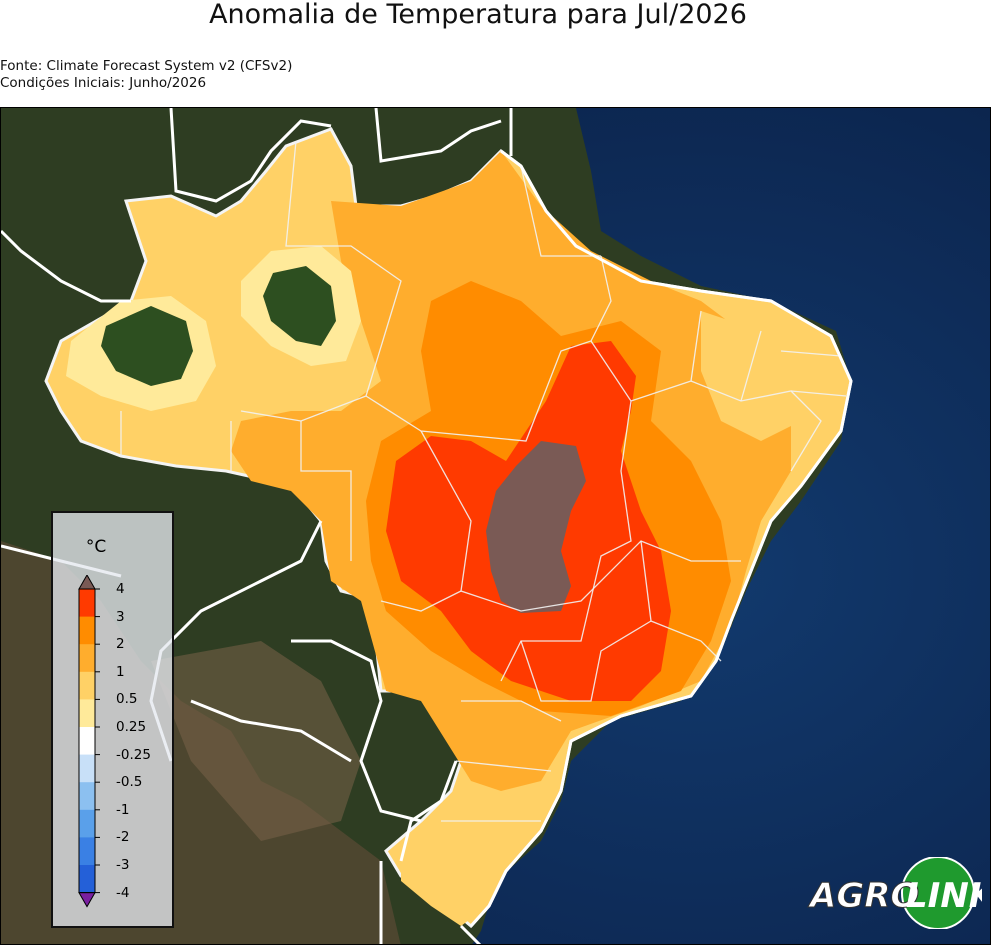  What do you see at coordinates (112, 719) in the screenshot?
I see `legend-panel: °C 4 3 2 1 0.5 0.25 -0.25 -0.5 -1 -2 -3 -4` at bounding box center [112, 719].